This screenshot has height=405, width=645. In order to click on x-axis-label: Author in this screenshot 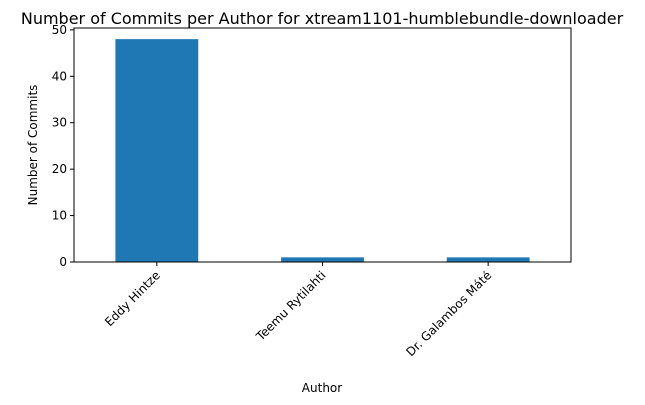, I will do `click(322, 388)`.